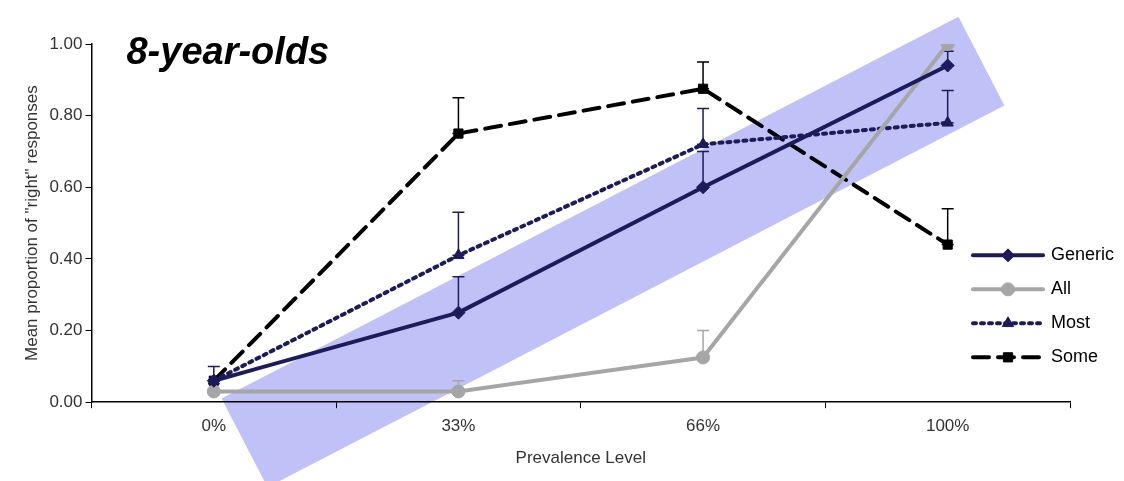 Image resolution: width=1124 pixels, height=481 pixels. Describe the element at coordinates (947, 426) in the screenshot. I see `x-tick-label: 100%` at that location.